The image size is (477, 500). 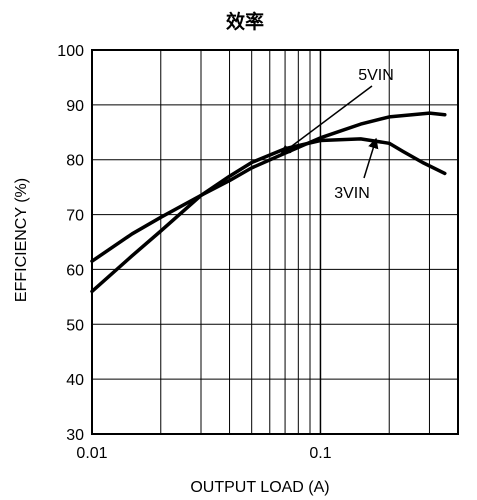 What do you see at coordinates (75, 270) in the screenshot?
I see `y-tick-label: 60` at bounding box center [75, 270].